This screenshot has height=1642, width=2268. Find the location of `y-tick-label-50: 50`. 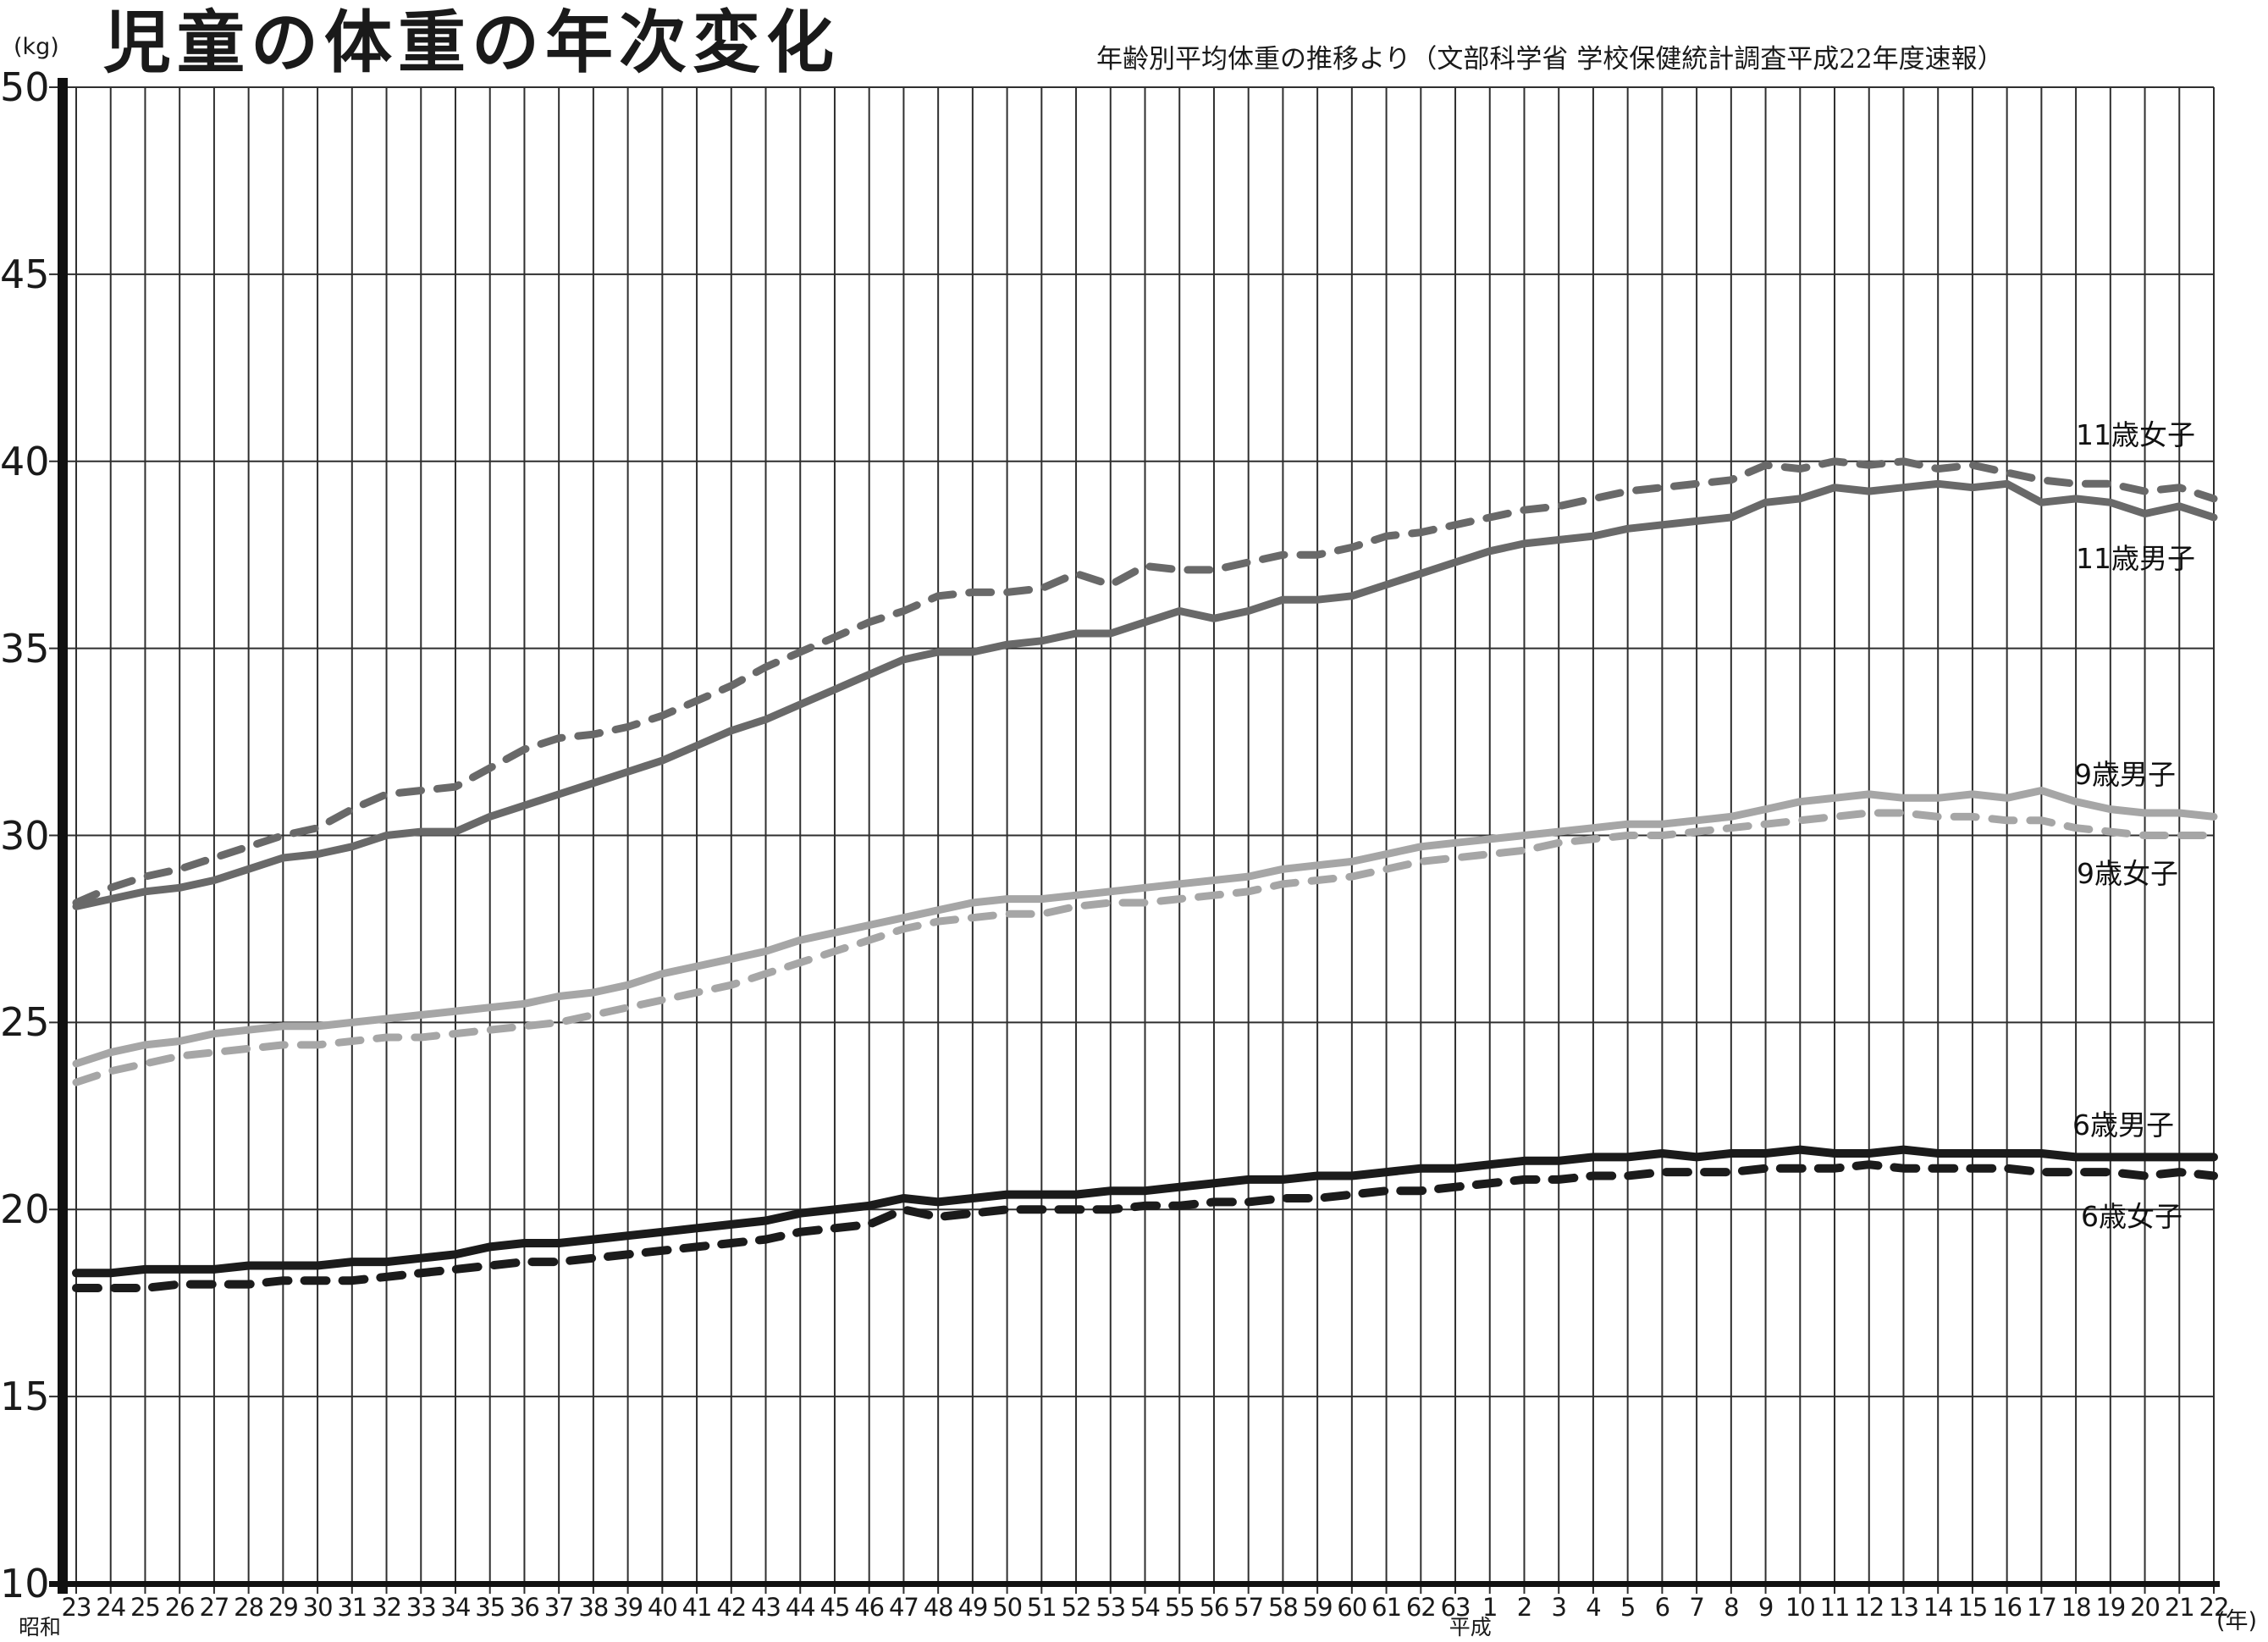

y-tick-label-50: 50 is located at coordinates (25, 87).